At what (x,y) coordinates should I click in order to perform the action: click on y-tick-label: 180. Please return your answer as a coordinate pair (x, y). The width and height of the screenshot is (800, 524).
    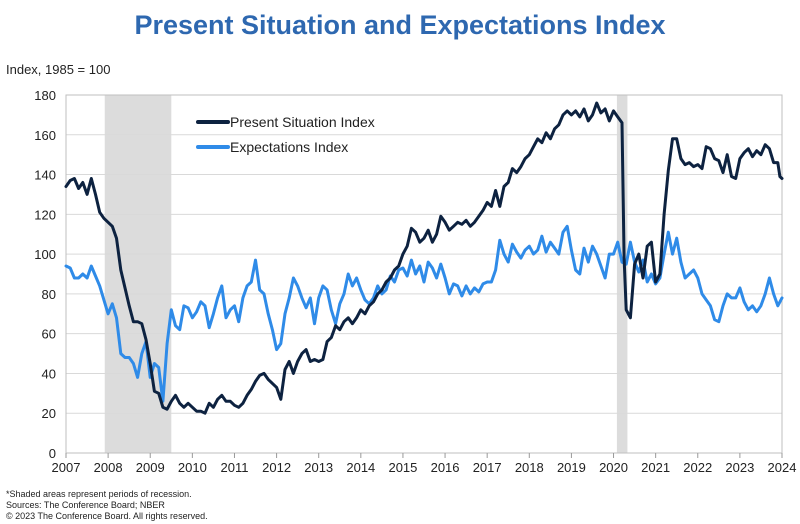
    Looking at the image, I should click on (45, 95).